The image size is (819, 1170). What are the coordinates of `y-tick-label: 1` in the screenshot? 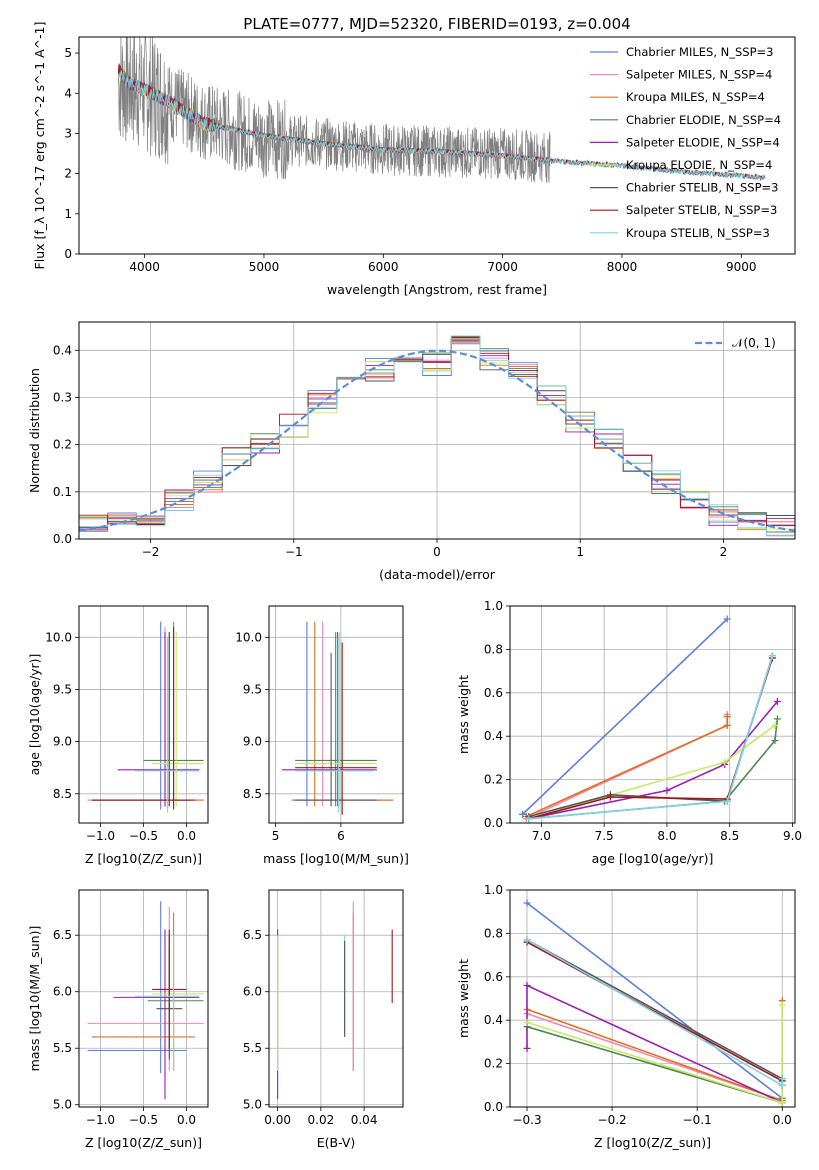 It's located at (68, 214).